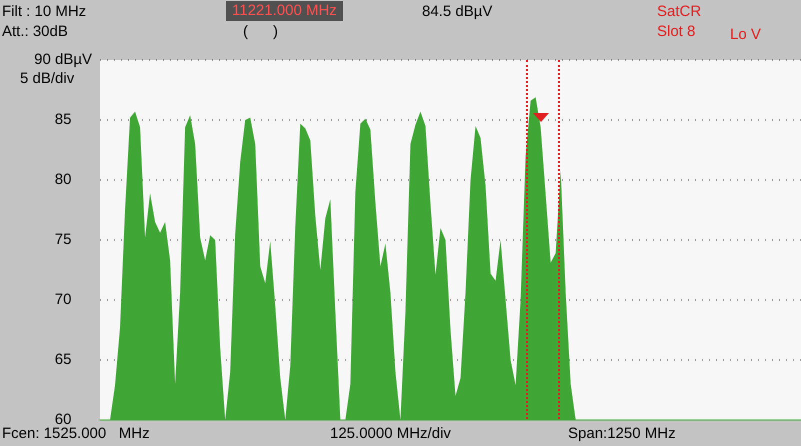 The height and width of the screenshot is (446, 801). Describe the element at coordinates (47, 79) in the screenshot. I see `y-axis-title: 5 dB/div` at that location.